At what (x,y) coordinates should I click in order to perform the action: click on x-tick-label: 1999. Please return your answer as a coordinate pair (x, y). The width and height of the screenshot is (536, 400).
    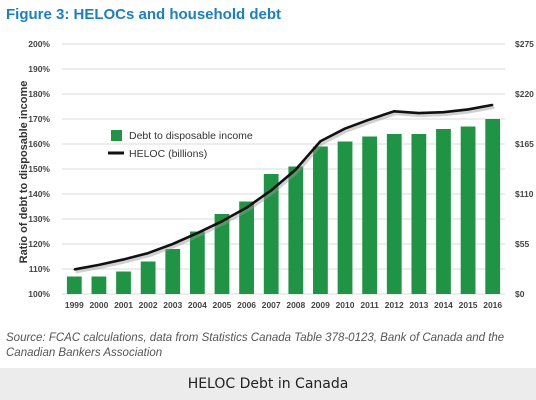
    Looking at the image, I should click on (74, 305).